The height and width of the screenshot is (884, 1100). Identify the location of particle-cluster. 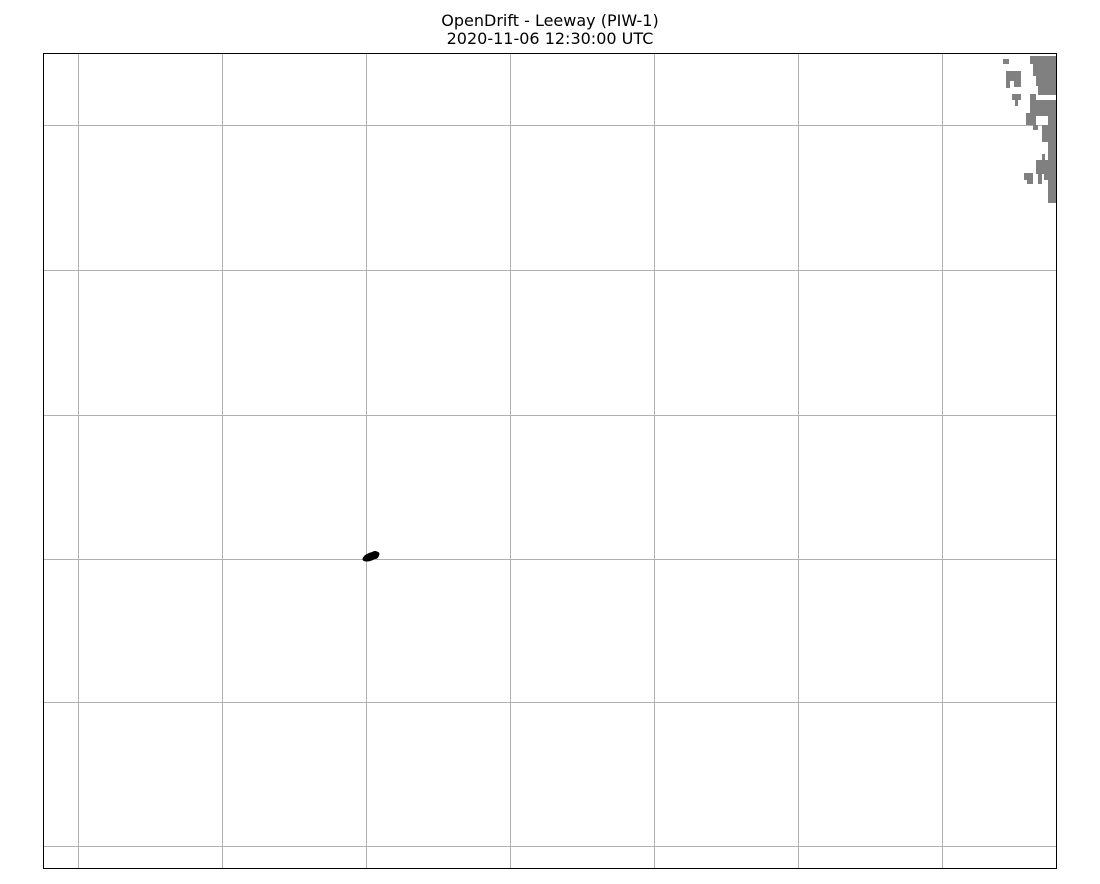
(371, 556).